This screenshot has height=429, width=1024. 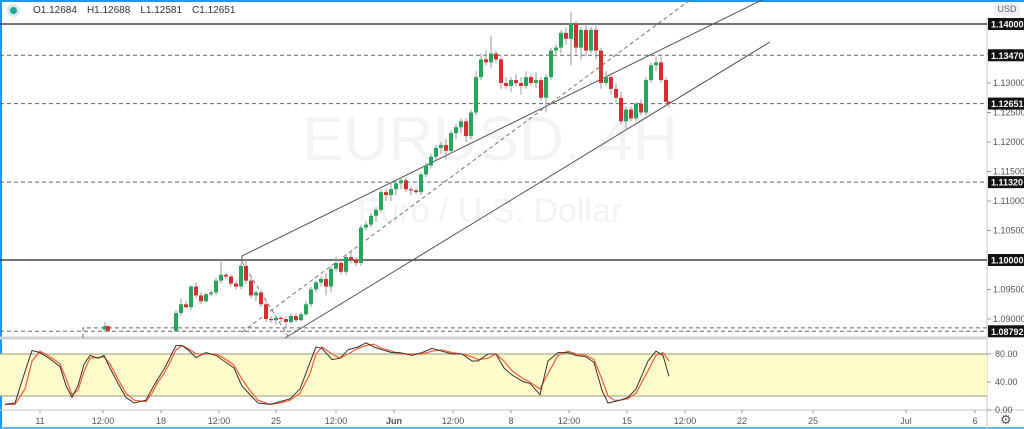 I want to click on svg-text: 1.12651, so click(x=1007, y=104).